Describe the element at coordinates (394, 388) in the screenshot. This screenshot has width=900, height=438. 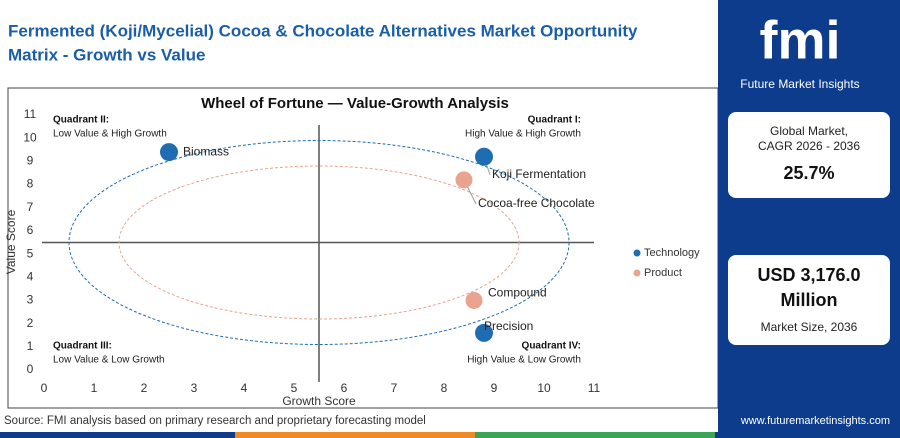
I see `x-tick-label: 7` at that location.